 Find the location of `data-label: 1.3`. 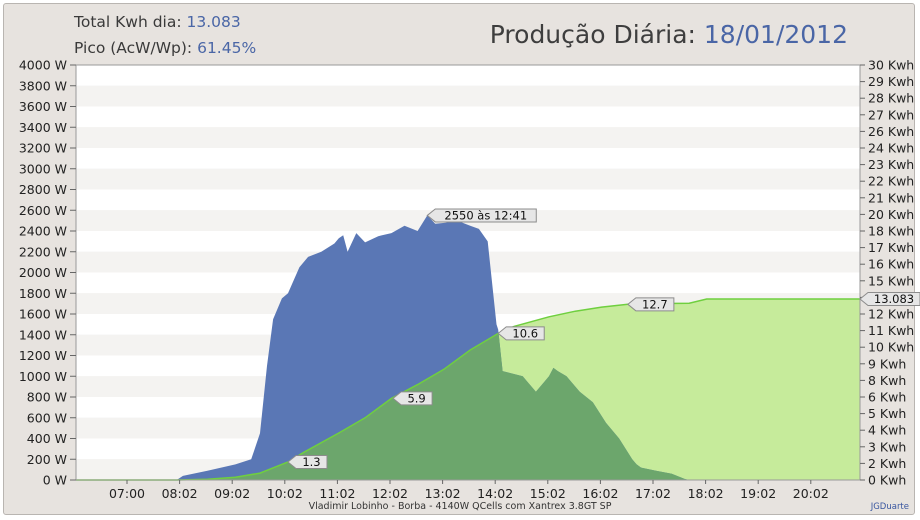

data-label: 1.3 is located at coordinates (311, 462).